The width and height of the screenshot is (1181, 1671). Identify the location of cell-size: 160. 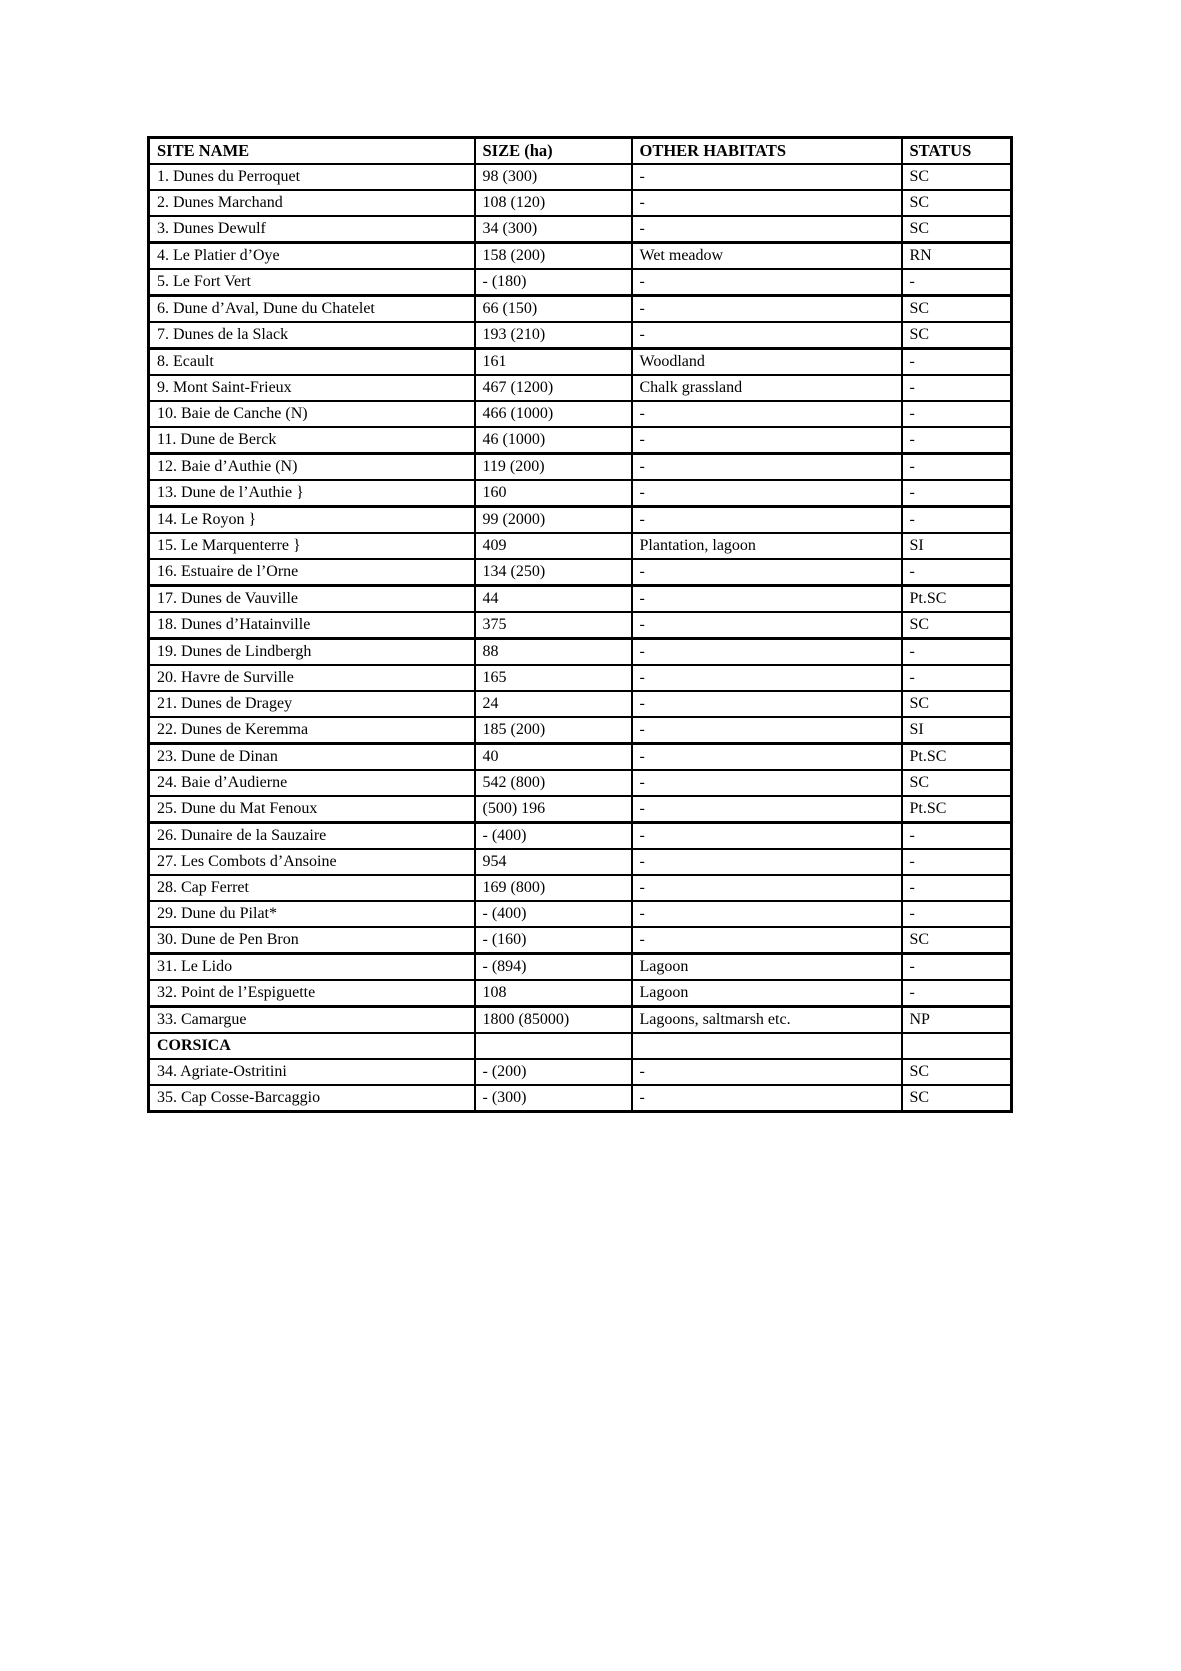
(553, 493).